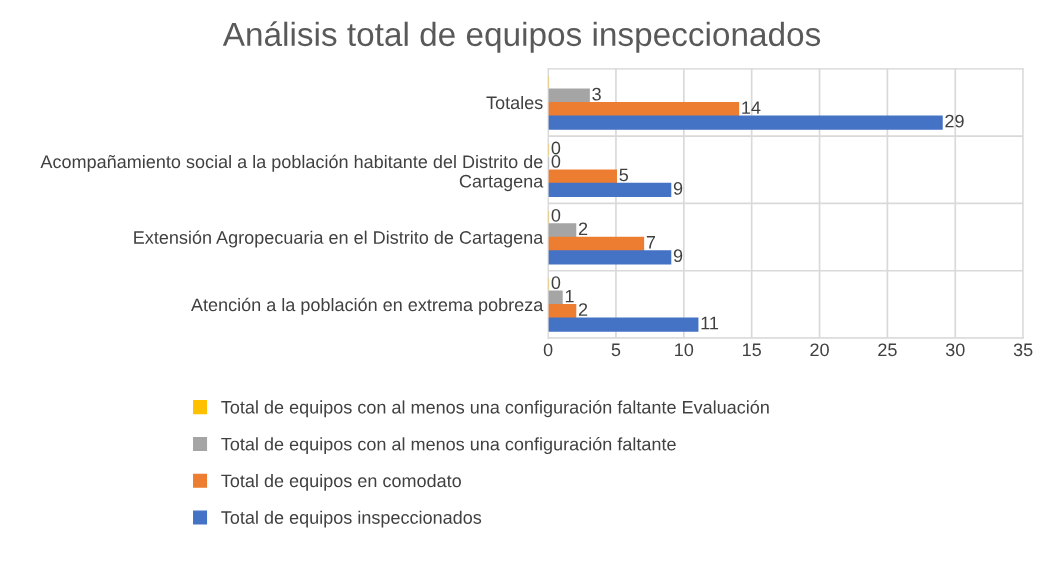 The height and width of the screenshot is (573, 1044). What do you see at coordinates (596, 94) in the screenshot?
I see `data-label: 3` at bounding box center [596, 94].